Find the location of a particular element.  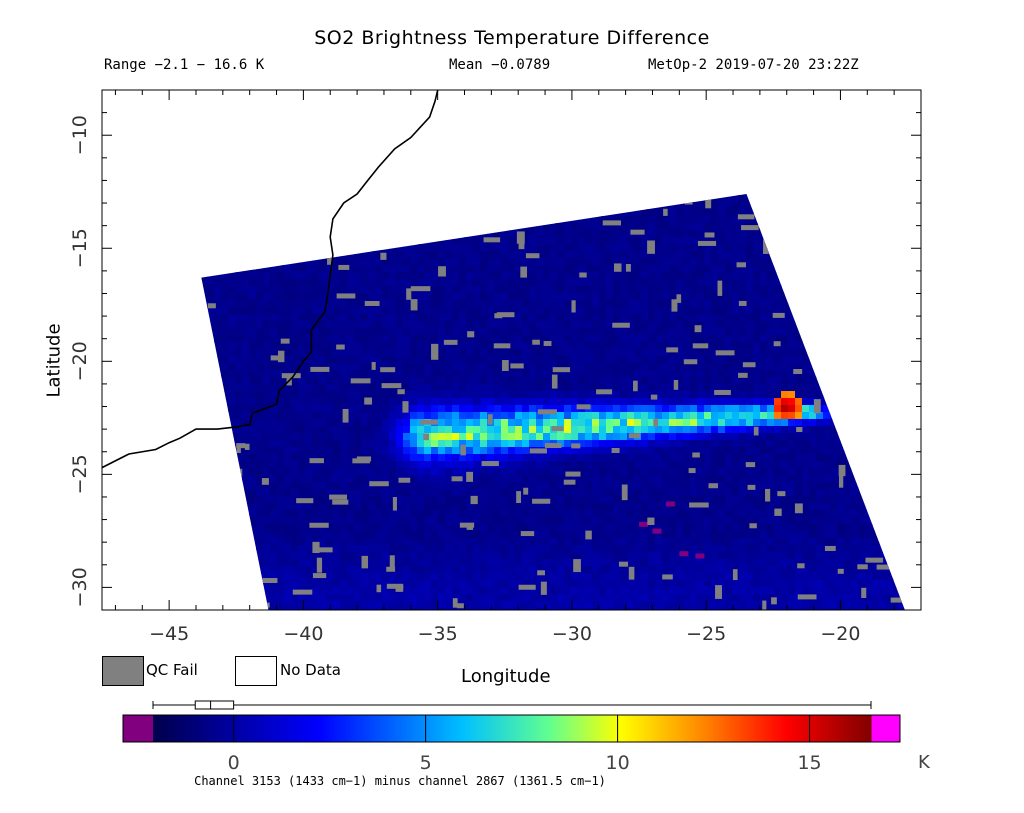

colorbar-tick-label: 5 is located at coordinates (425, 763).